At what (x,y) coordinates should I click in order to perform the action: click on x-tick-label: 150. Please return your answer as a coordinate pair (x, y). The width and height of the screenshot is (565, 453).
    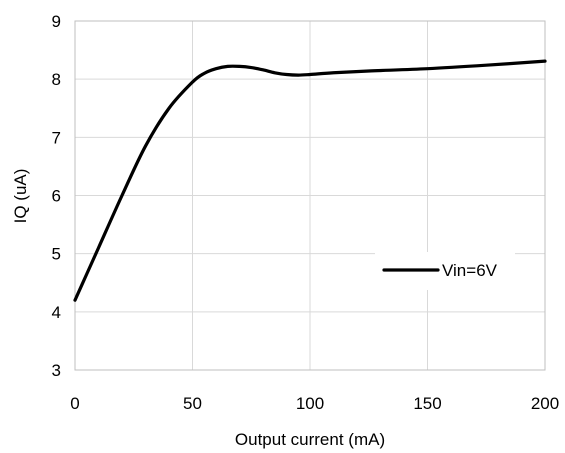
    Looking at the image, I should click on (427, 403).